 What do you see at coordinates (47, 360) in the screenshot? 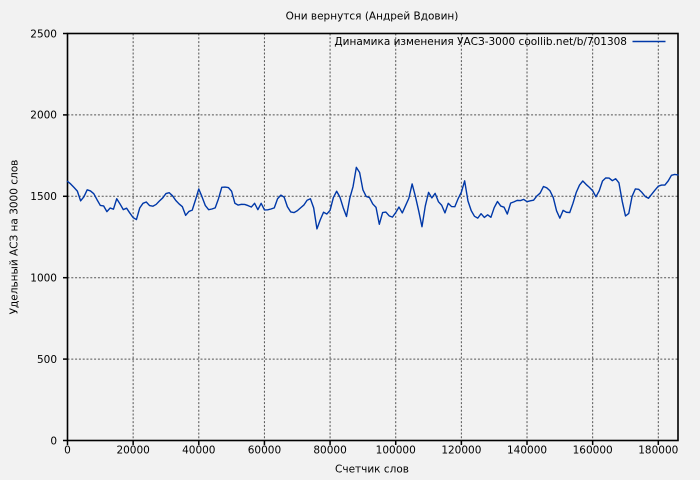
I see `y-tick-label-500: 500` at bounding box center [47, 360].